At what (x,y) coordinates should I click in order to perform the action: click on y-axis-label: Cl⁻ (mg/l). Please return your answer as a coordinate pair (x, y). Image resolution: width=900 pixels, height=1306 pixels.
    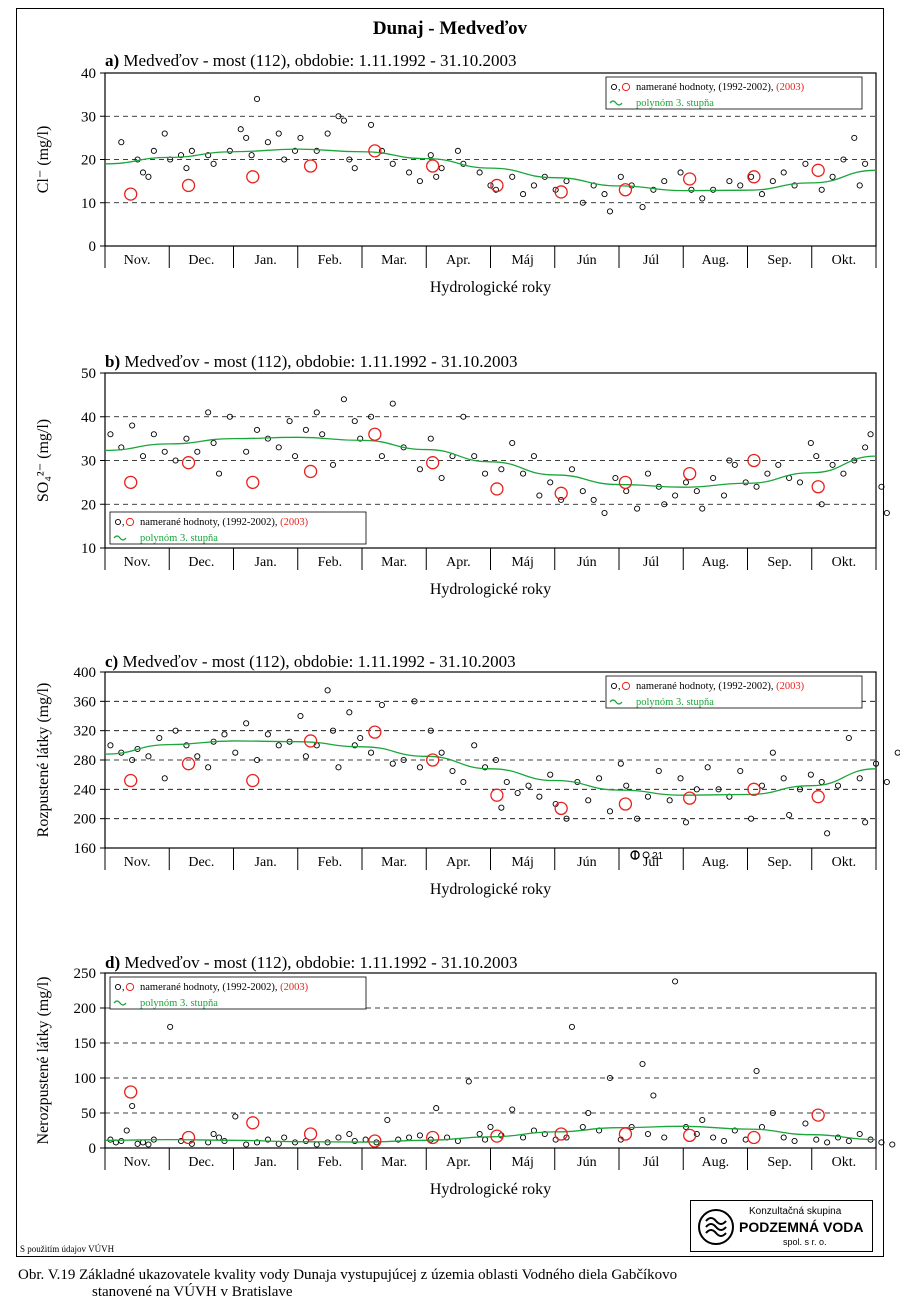
    Looking at the image, I should click on (43, 160).